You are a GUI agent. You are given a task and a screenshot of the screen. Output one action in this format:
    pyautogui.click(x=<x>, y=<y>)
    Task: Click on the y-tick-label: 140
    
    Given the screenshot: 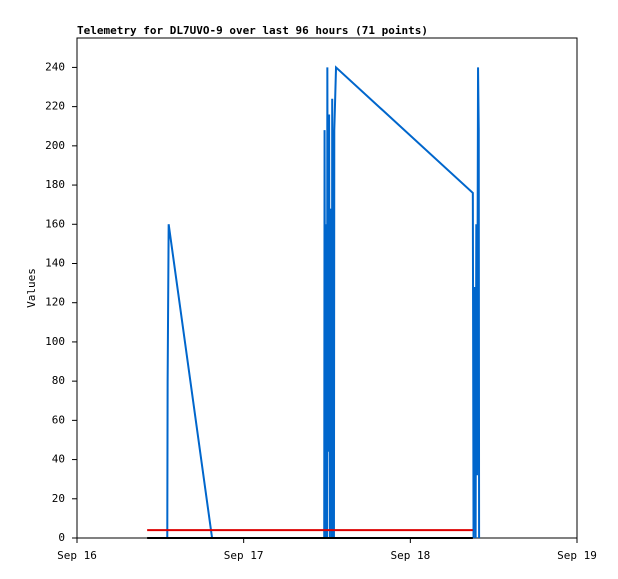 What is the action you would take?
    pyautogui.click(x=55, y=262)
    